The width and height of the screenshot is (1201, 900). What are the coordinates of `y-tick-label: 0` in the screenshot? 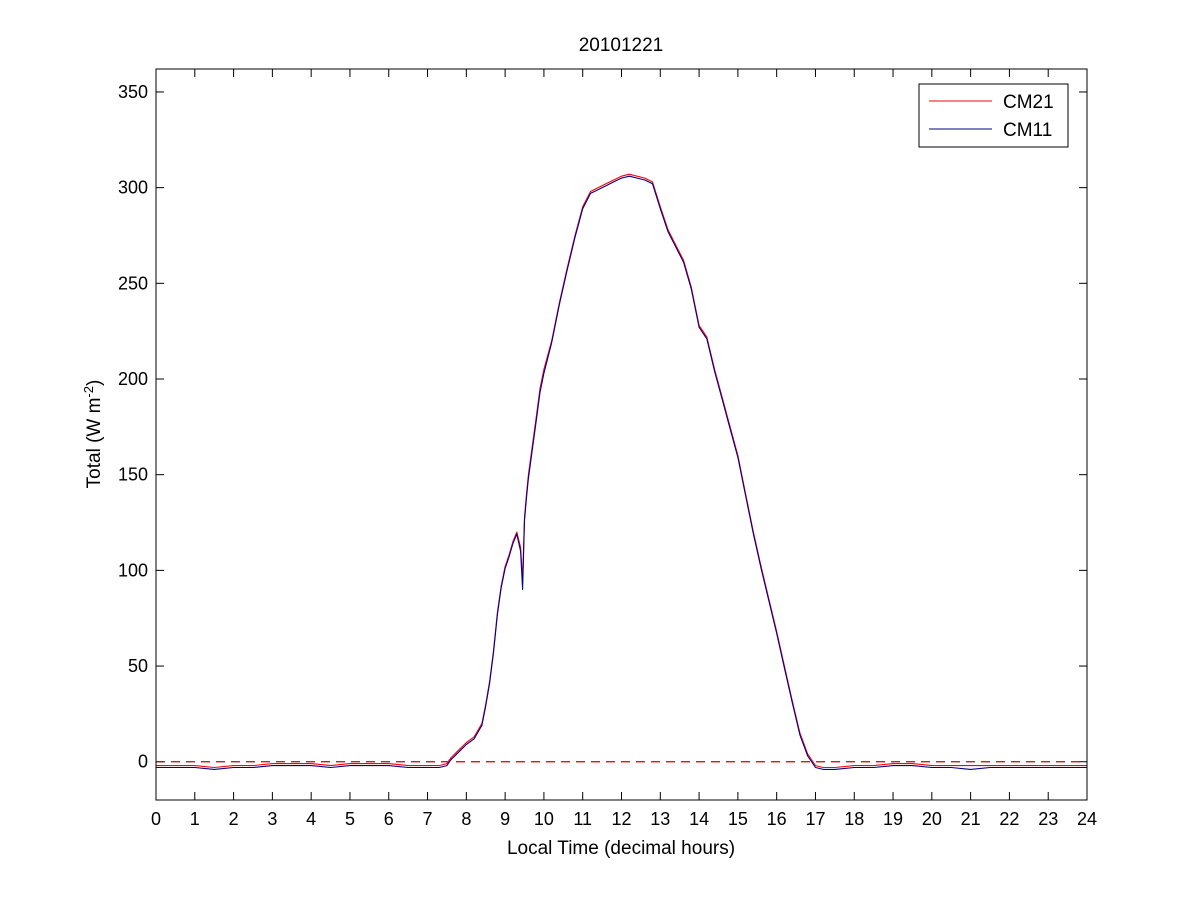 It's located at (143, 762).